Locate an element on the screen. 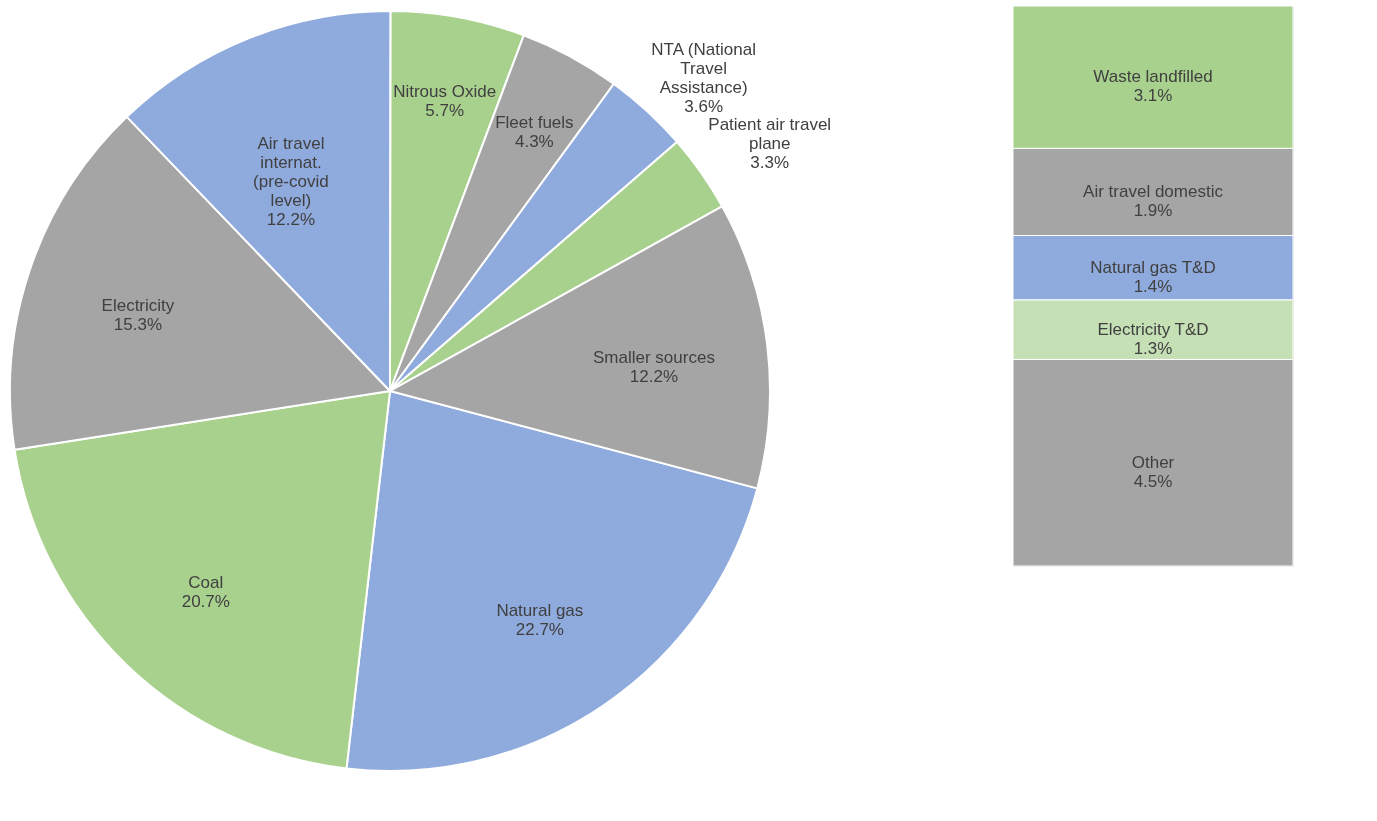 The height and width of the screenshot is (821, 1377). slice-label: Electricity is located at coordinates (138, 306).